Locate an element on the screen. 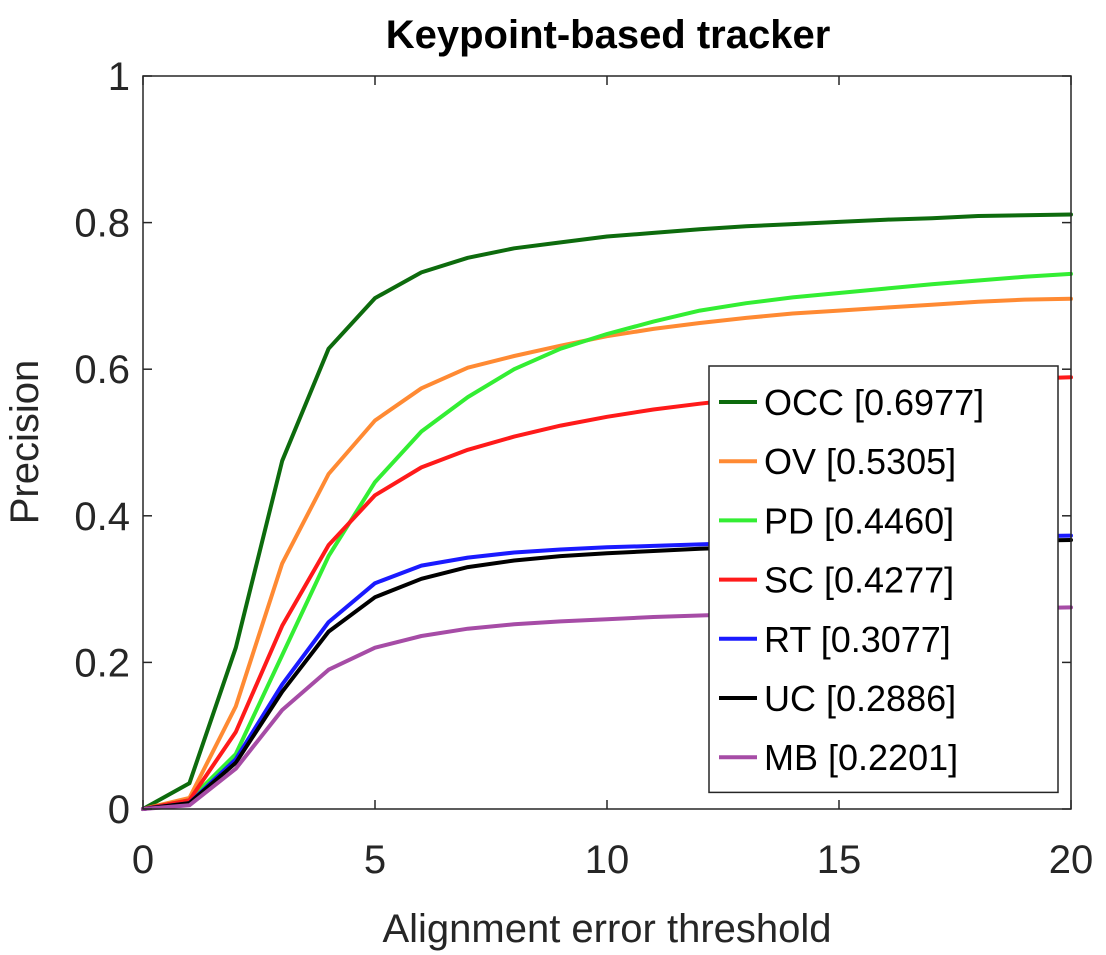 The width and height of the screenshot is (1106, 955). y-tick-label: 1 is located at coordinates (119, 77).